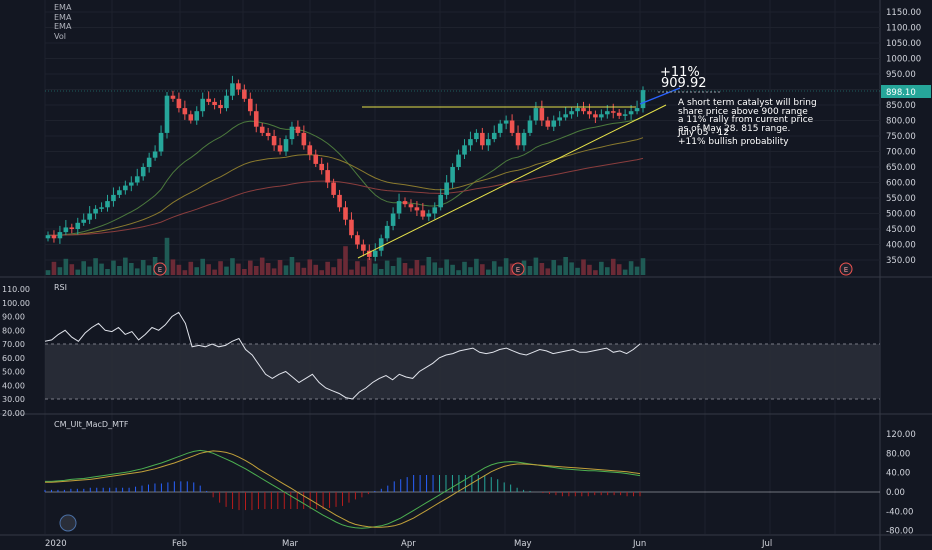  Describe the element at coordinates (901, 75) in the screenshot. I see `price-tick-label: 950.00` at that location.